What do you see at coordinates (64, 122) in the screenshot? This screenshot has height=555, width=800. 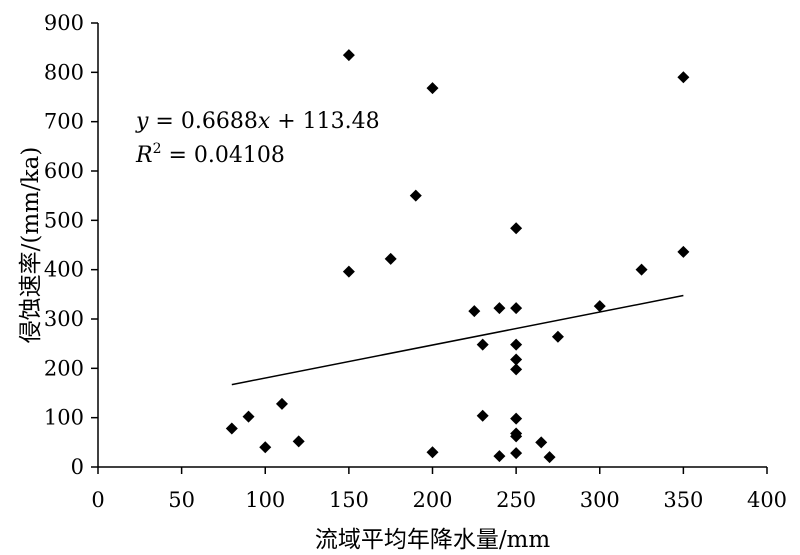 I see `y-tick-label: 700` at bounding box center [64, 122].